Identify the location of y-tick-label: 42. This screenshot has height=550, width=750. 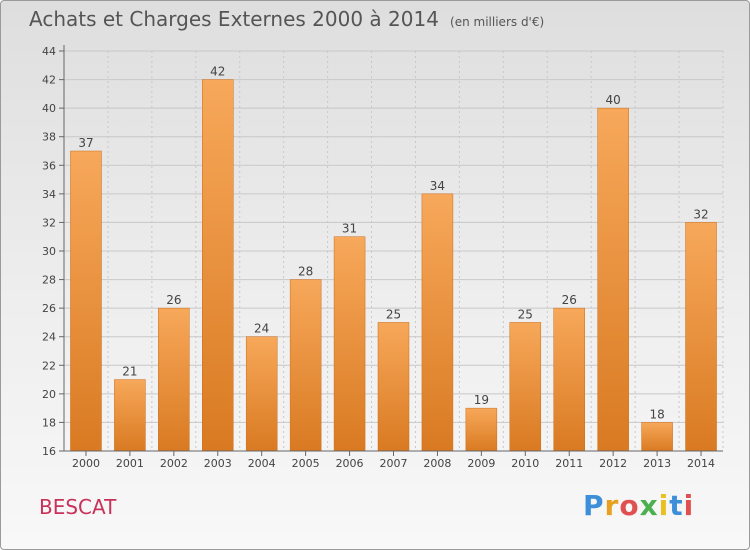
(49, 80).